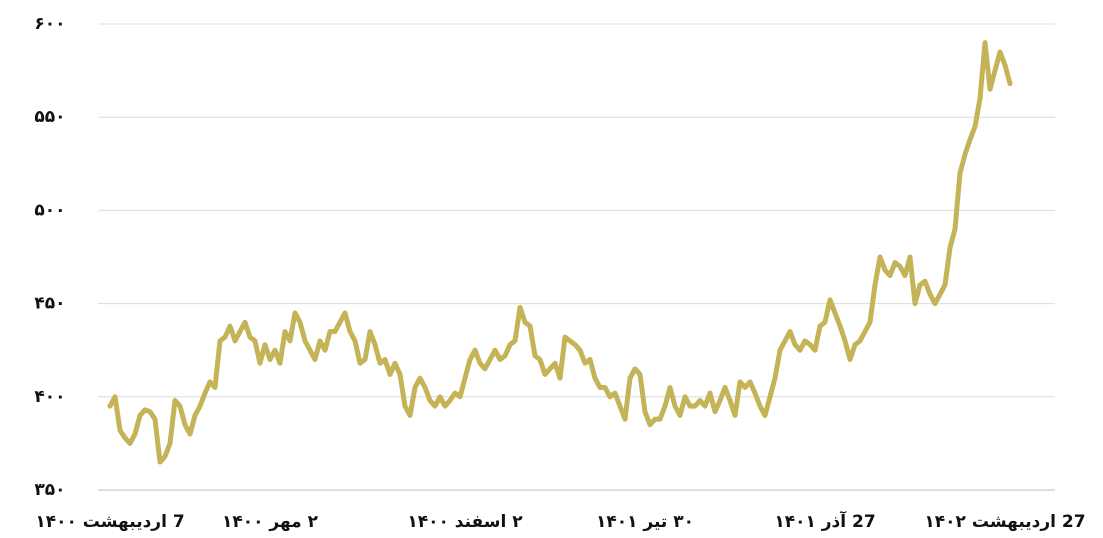 The width and height of the screenshot is (1103, 538). I want to click on y-tick-label: ۴۰۰, so click(49, 397).